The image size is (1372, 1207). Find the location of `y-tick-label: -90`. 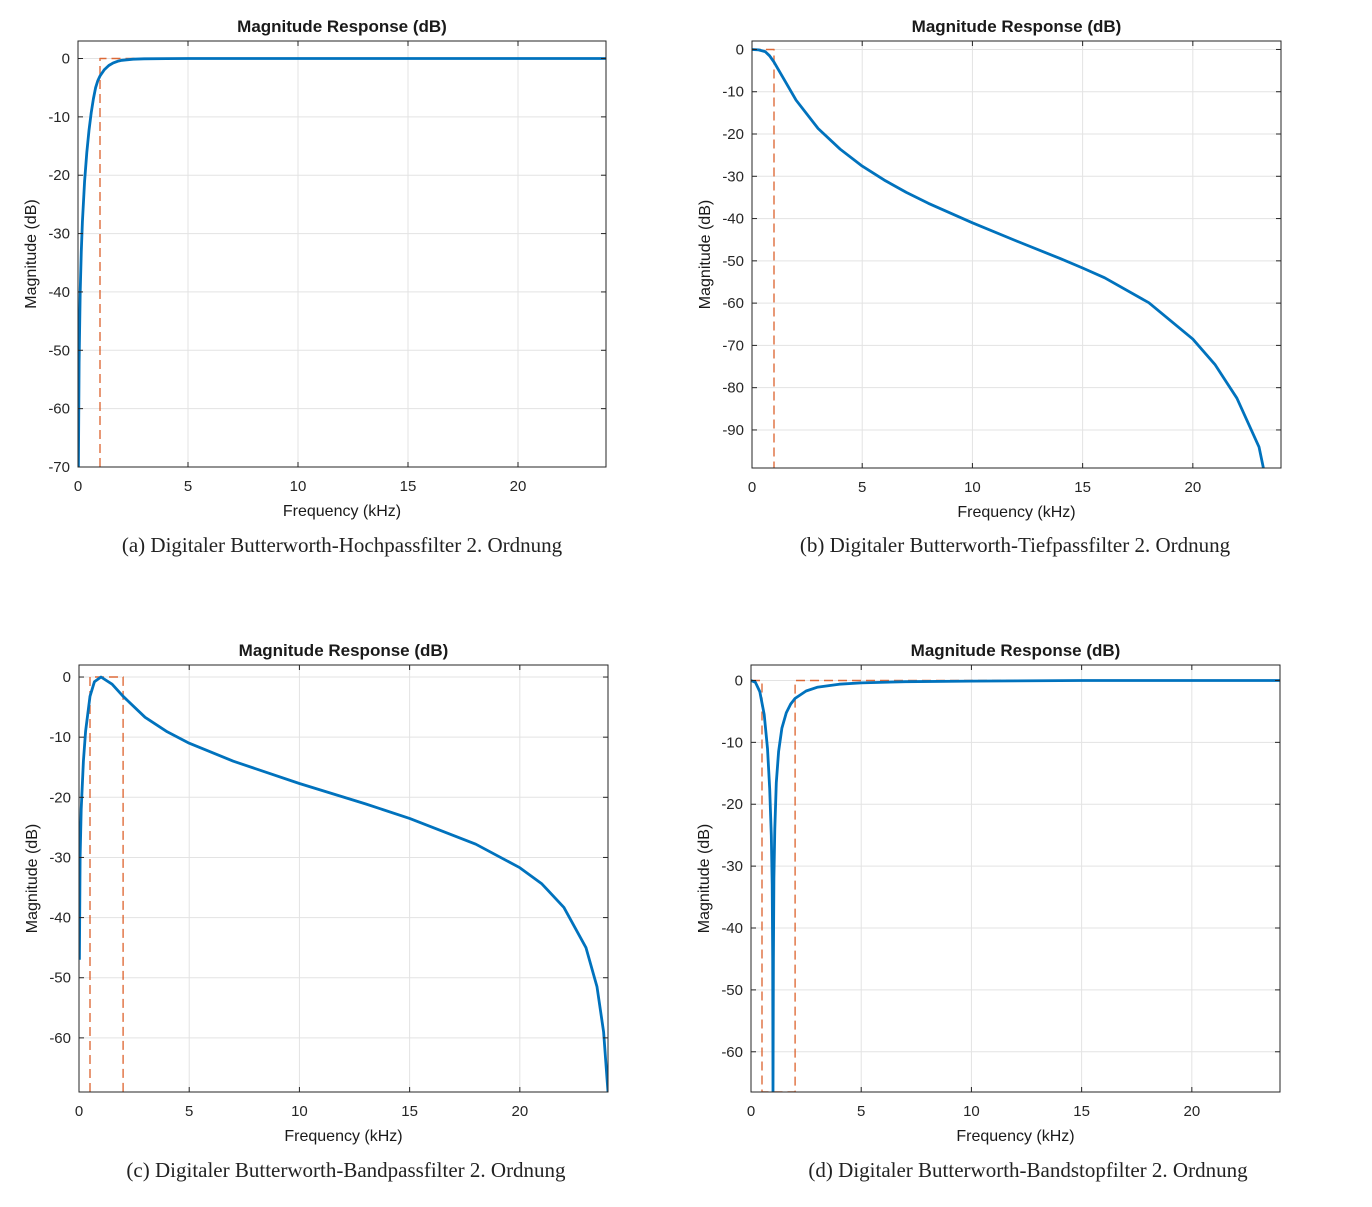

y-tick-label: -90 is located at coordinates (733, 430).